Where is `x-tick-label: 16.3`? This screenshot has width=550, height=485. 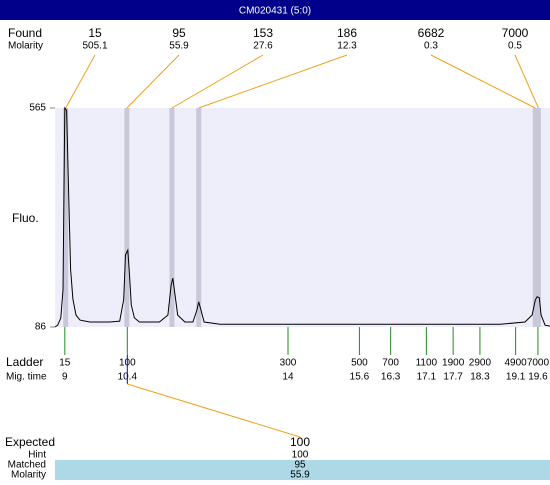
x-tick-label: 16.3 is located at coordinates (391, 377).